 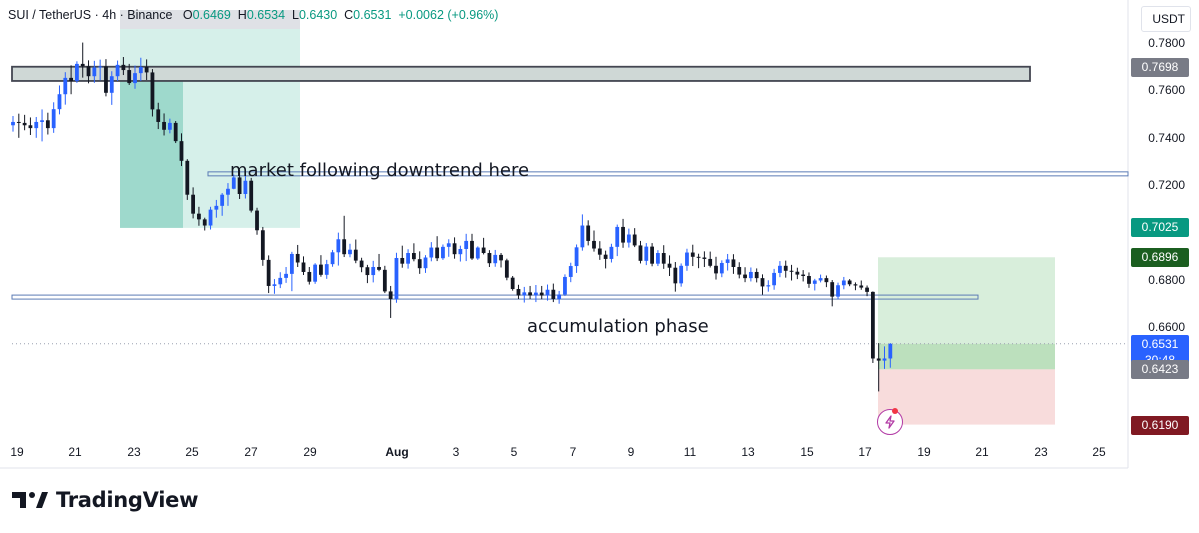 I want to click on price-tag: 0.6423, so click(x=1160, y=370).